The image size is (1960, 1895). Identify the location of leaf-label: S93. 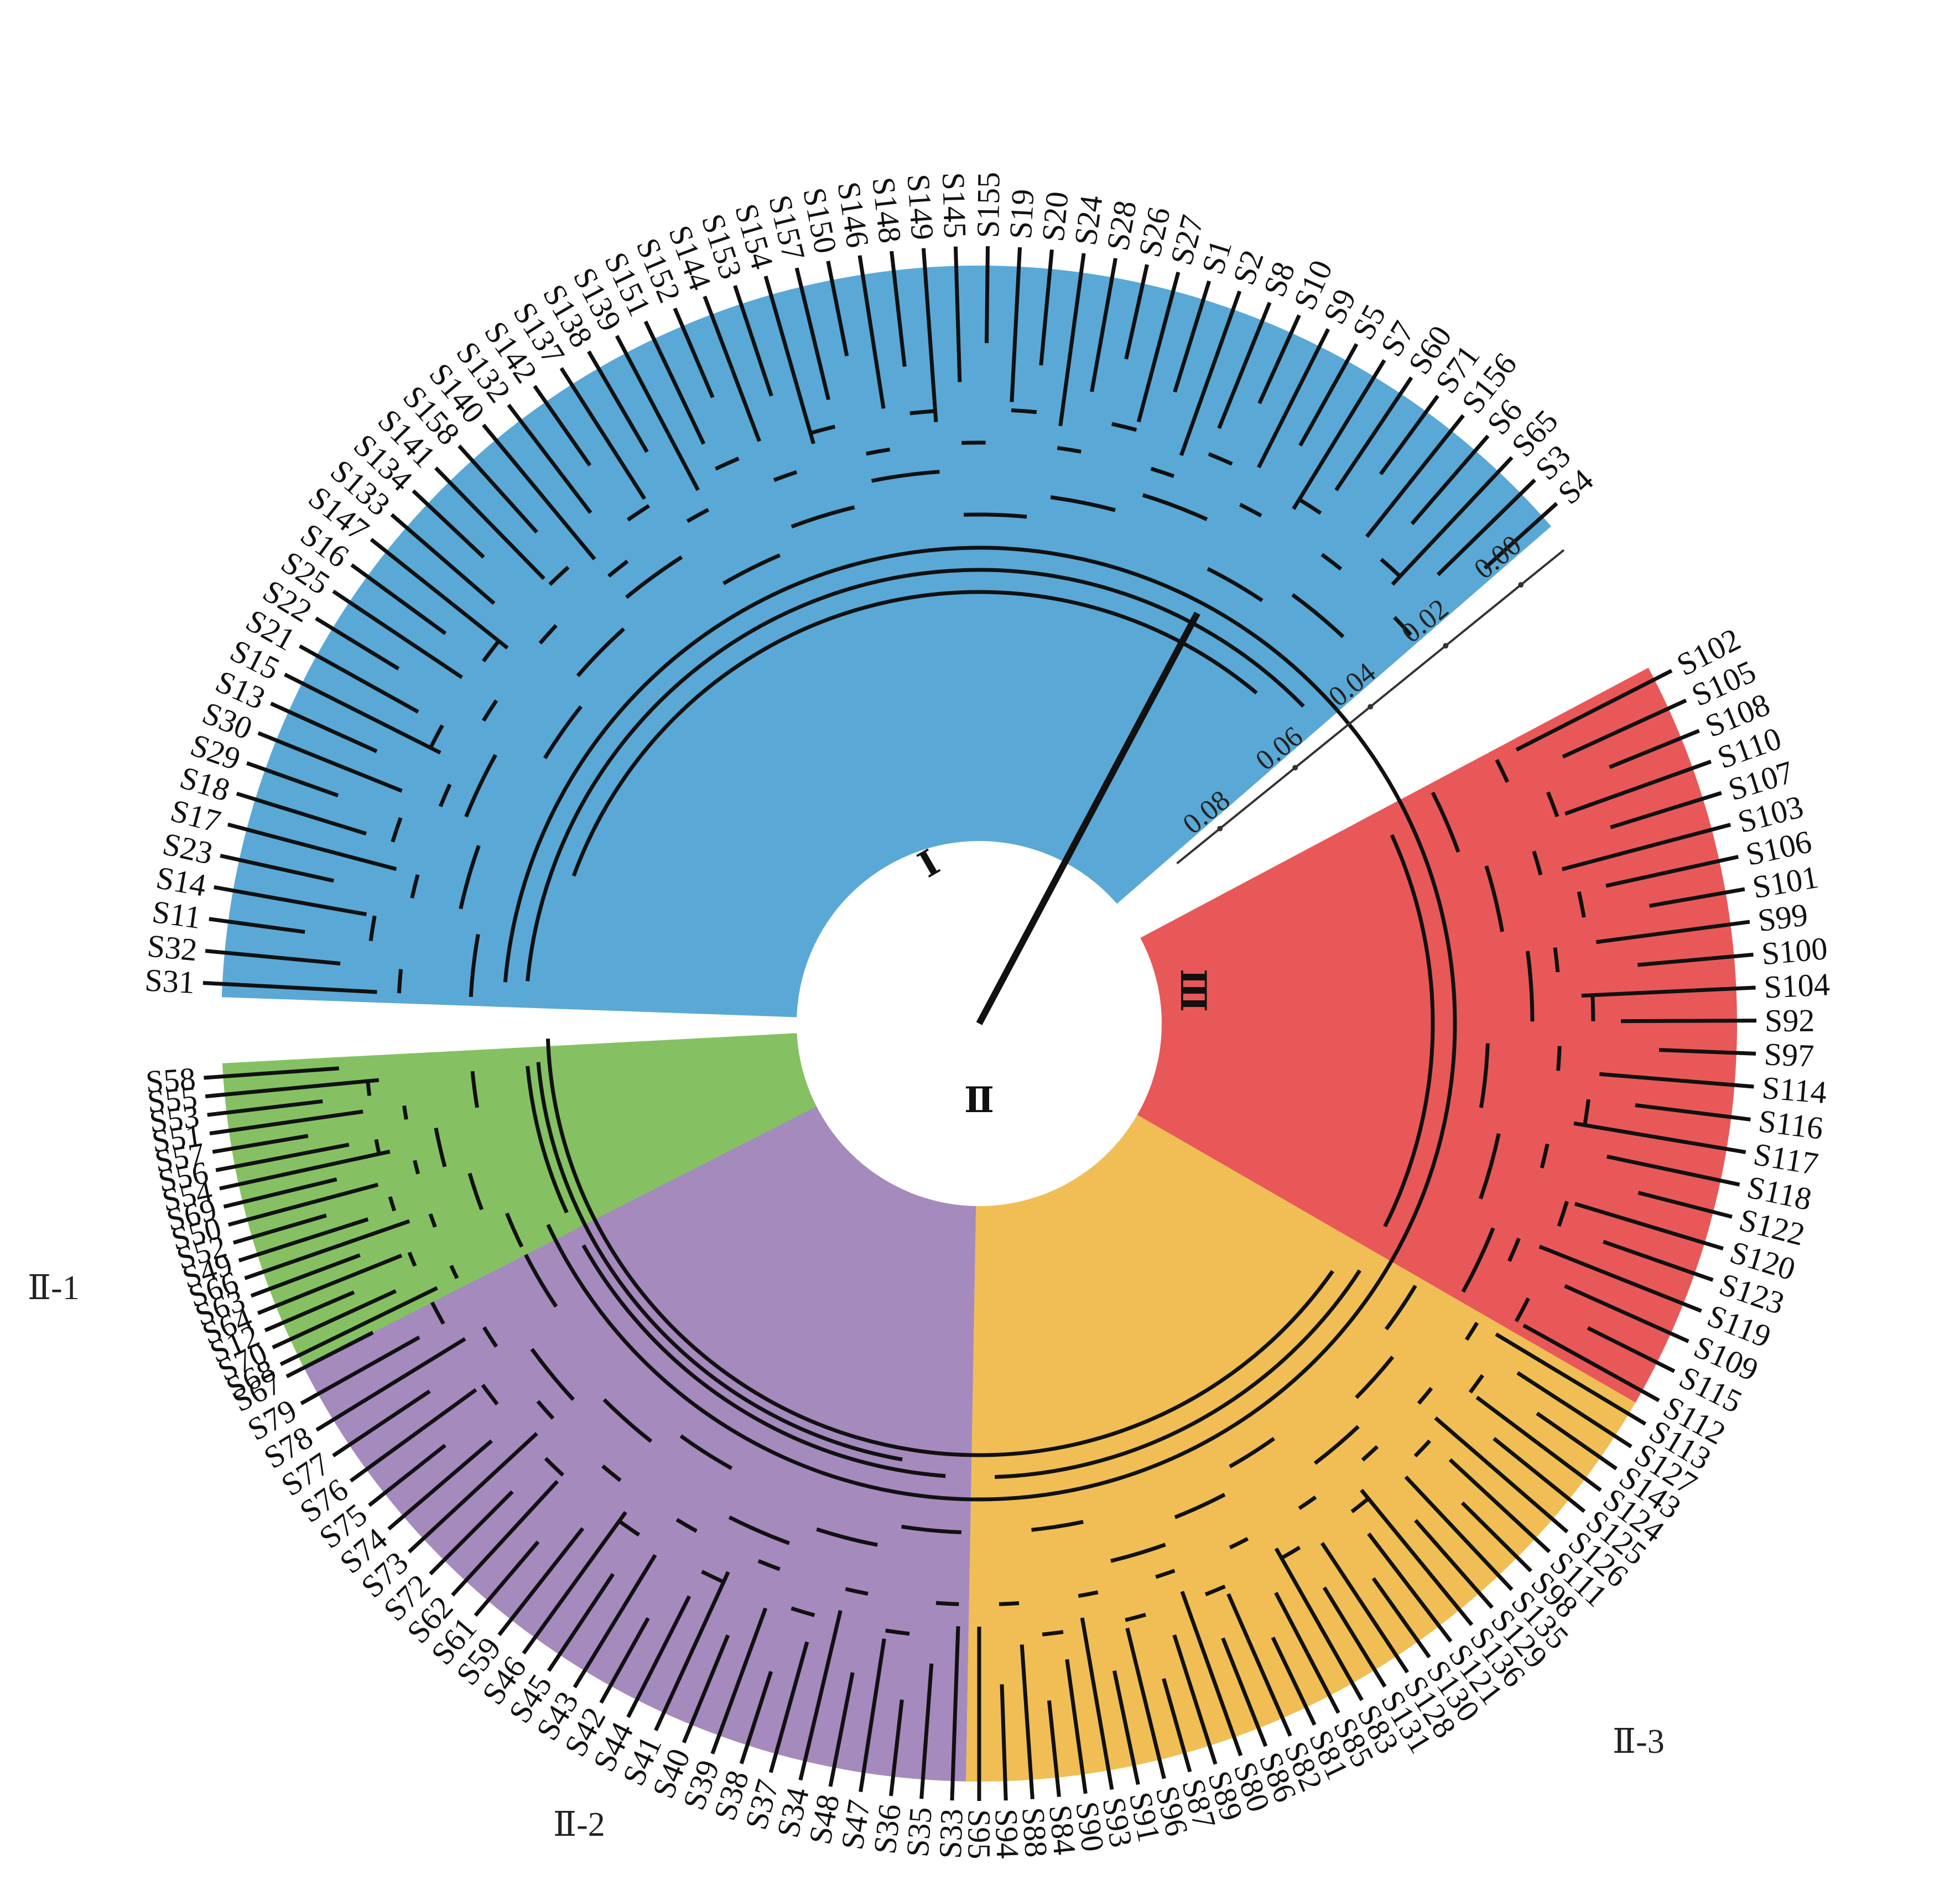
(1117, 1822).